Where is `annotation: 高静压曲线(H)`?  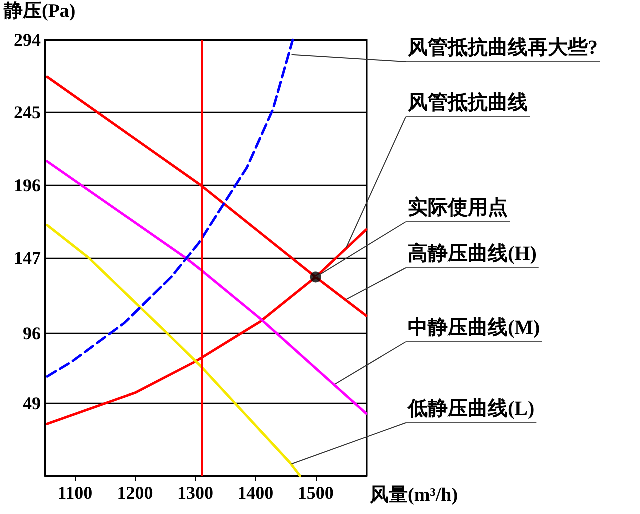 annotation: 高静压曲线(H) is located at coordinates (472, 253).